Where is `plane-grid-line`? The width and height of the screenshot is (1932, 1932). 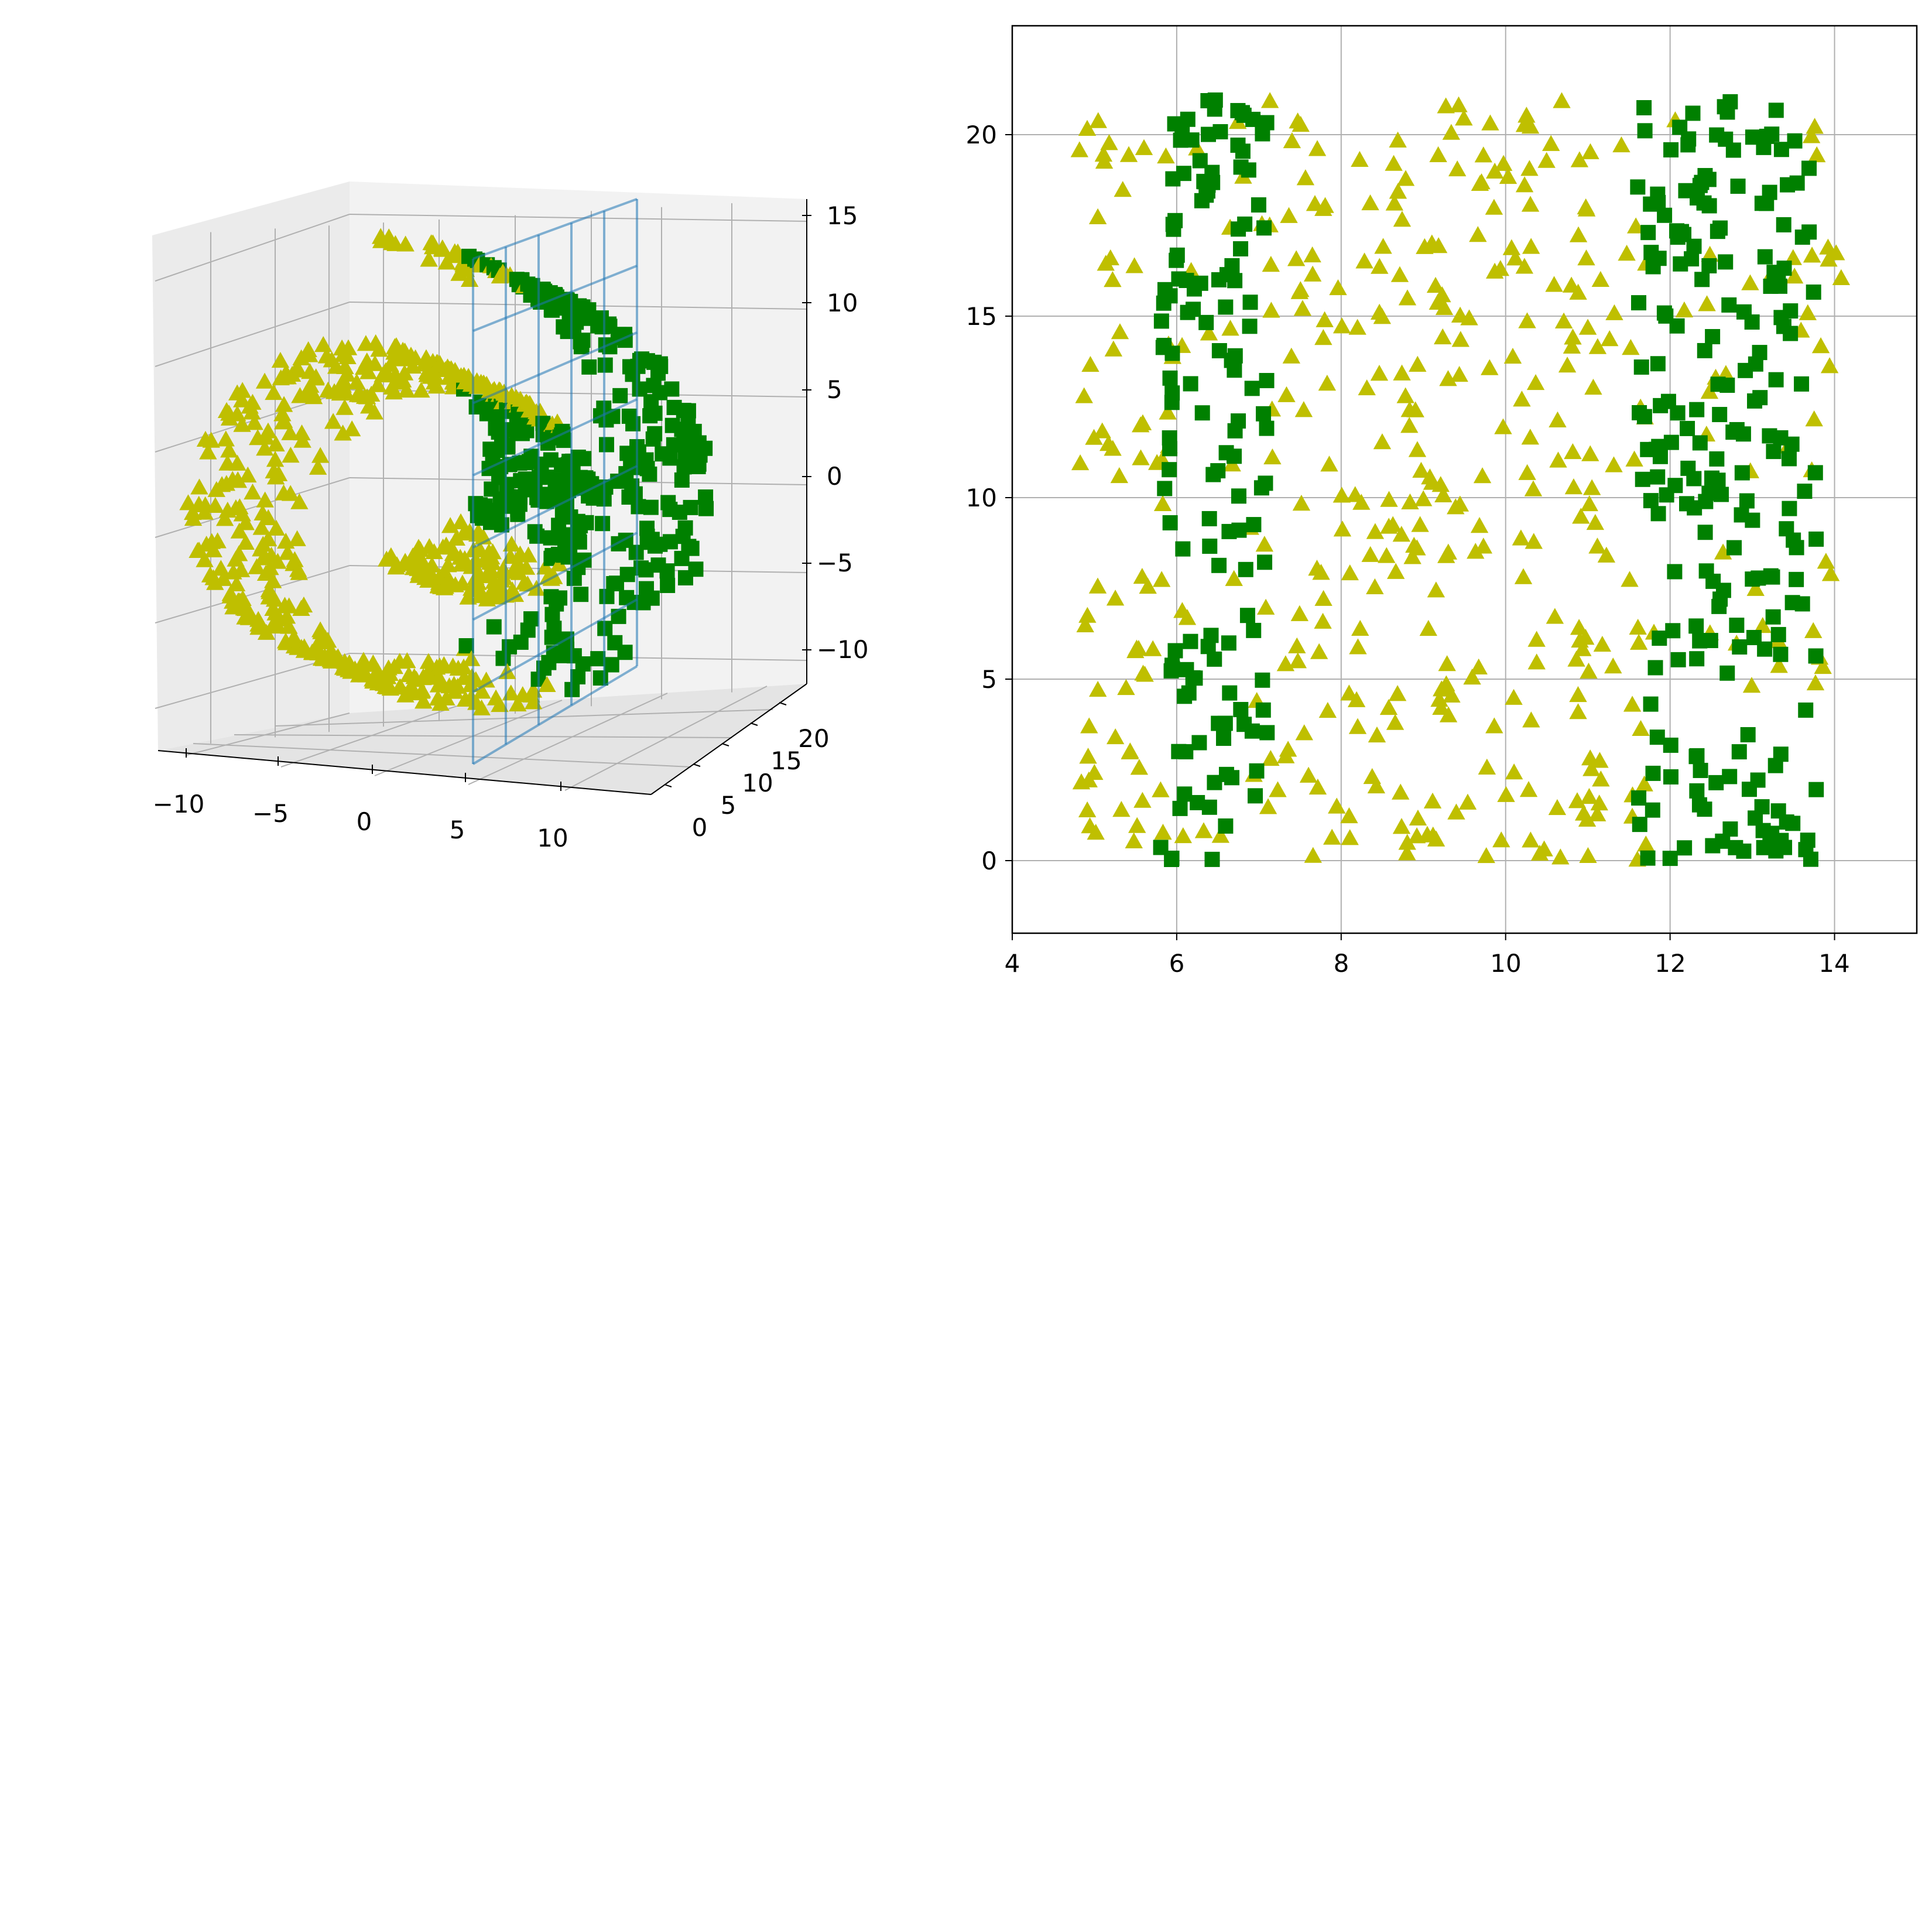
plane-grid-line is located at coordinates (555, 368).